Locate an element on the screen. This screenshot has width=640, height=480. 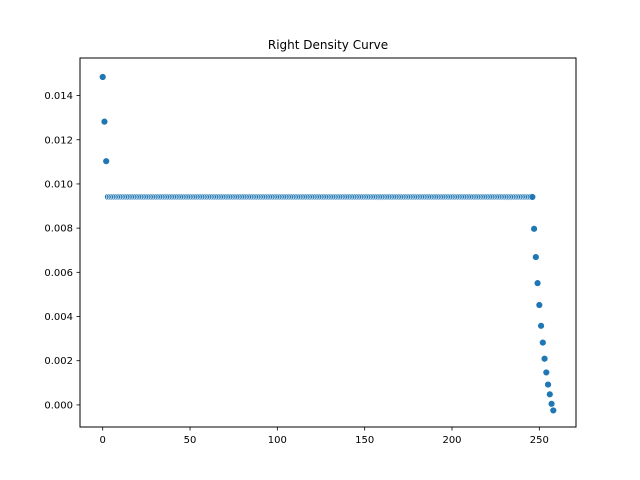
y-tick-label: 0.010 is located at coordinates (58, 184).